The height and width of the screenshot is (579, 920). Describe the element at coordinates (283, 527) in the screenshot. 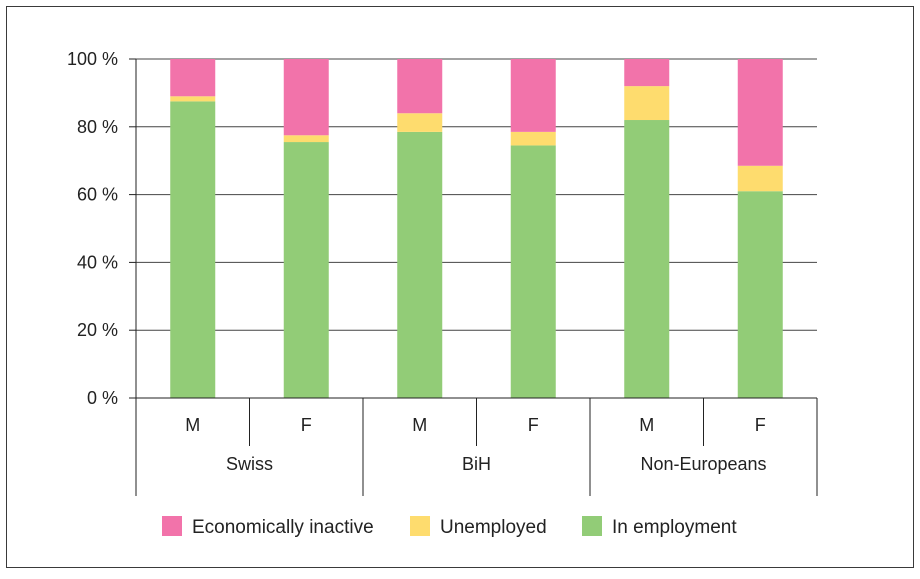

I see `legend-label: Economically inactive` at that location.